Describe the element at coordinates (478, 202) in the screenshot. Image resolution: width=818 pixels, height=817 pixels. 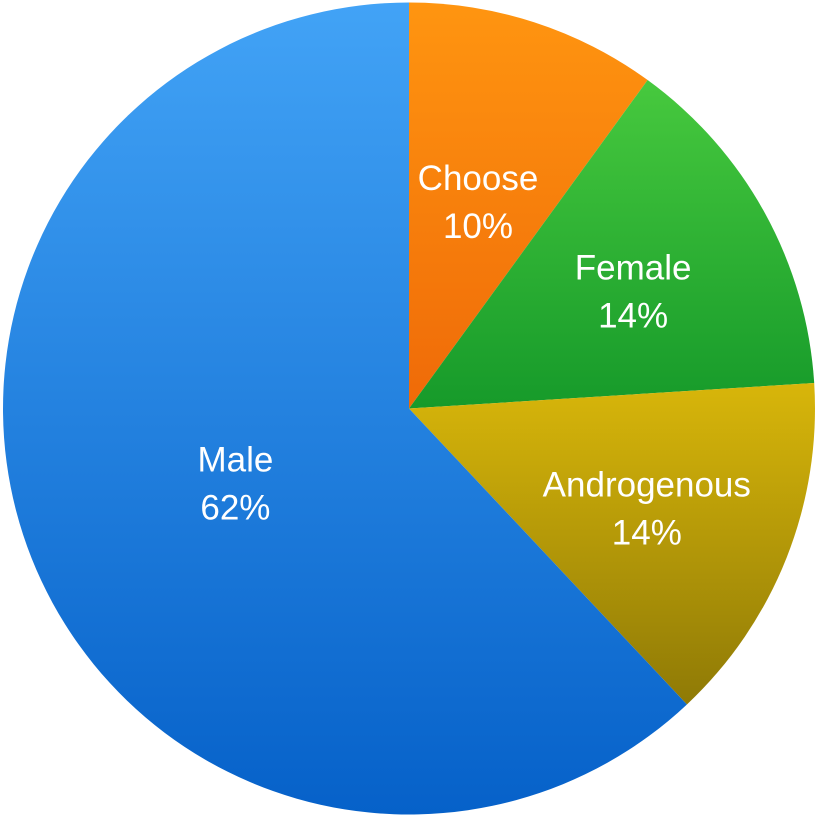
I see `slice-label-choose: Choose 10%` at that location.